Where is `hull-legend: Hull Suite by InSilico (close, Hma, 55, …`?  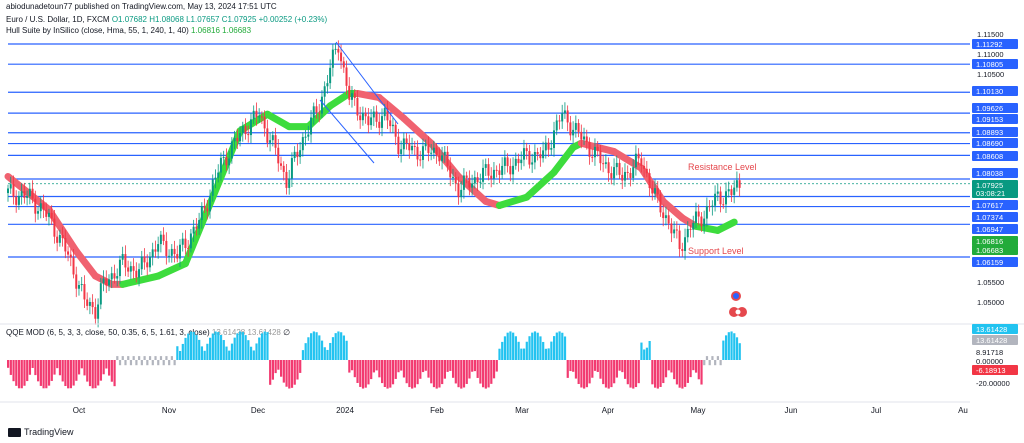 hull-legend: Hull Suite by InSilico (close, Hma, 55, … is located at coordinates (128, 30).